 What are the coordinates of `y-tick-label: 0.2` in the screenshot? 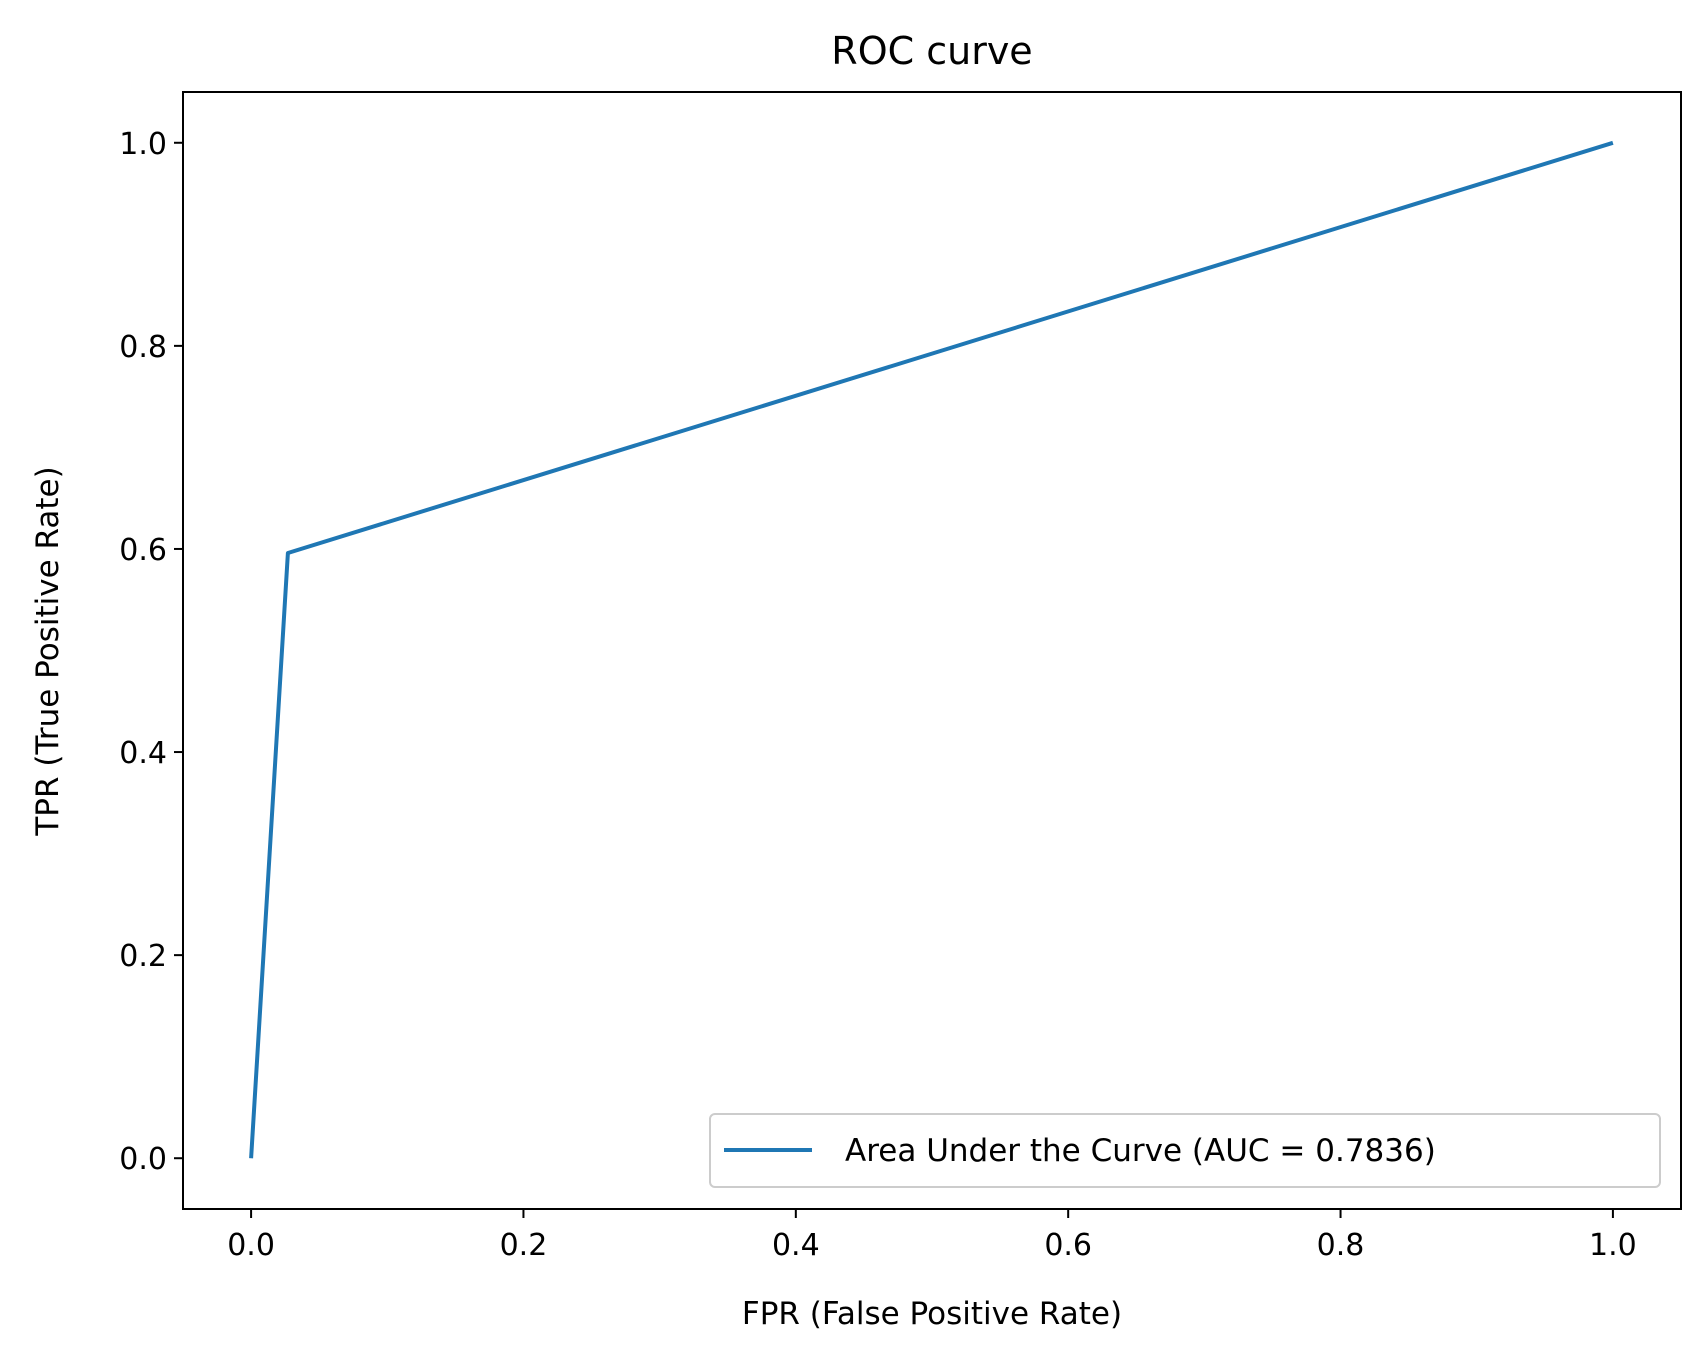 It's located at (143, 956).